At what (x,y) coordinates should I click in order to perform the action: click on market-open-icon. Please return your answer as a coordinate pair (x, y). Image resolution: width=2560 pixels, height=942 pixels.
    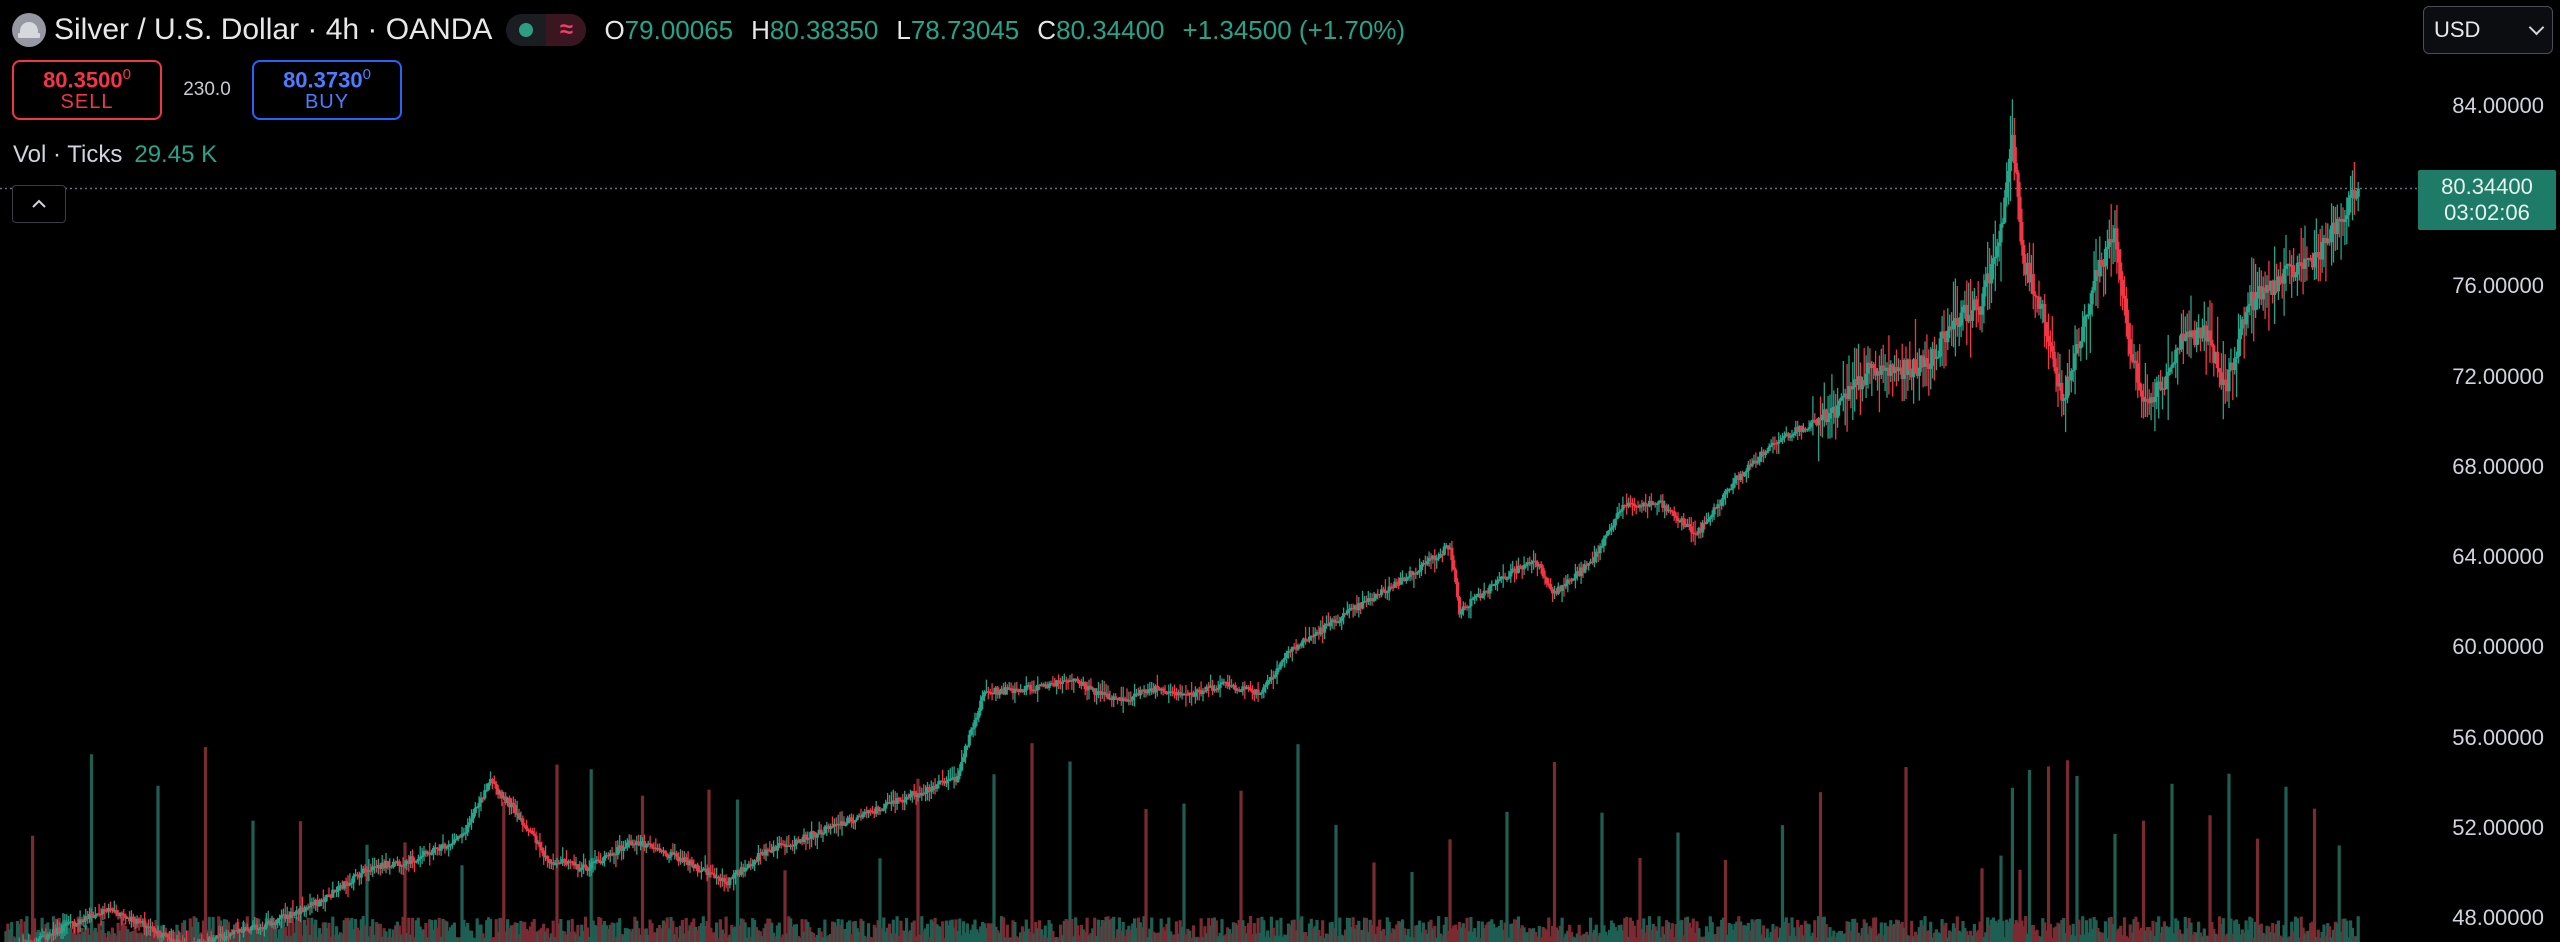
    Looking at the image, I should click on (526, 30).